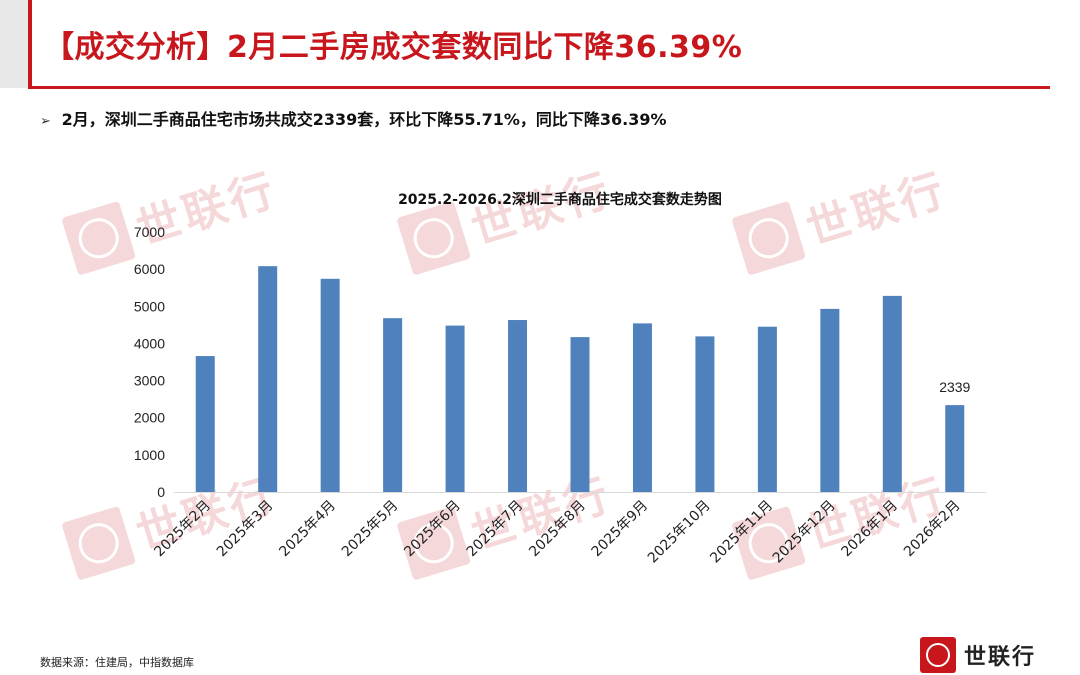  I want to click on y-tick-label: 3000, so click(149, 381).